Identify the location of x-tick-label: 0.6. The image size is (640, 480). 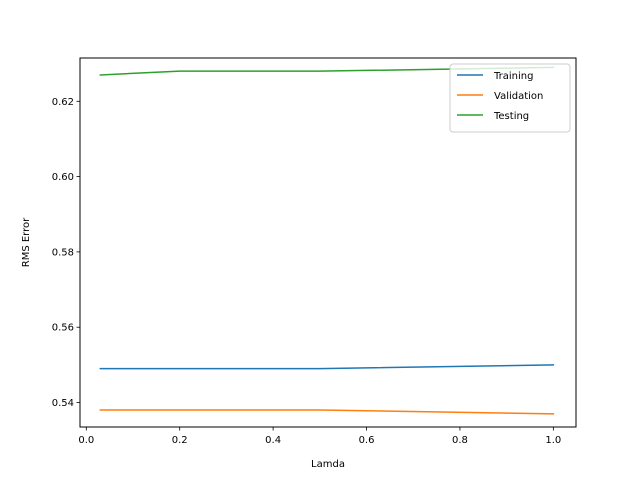
(367, 440).